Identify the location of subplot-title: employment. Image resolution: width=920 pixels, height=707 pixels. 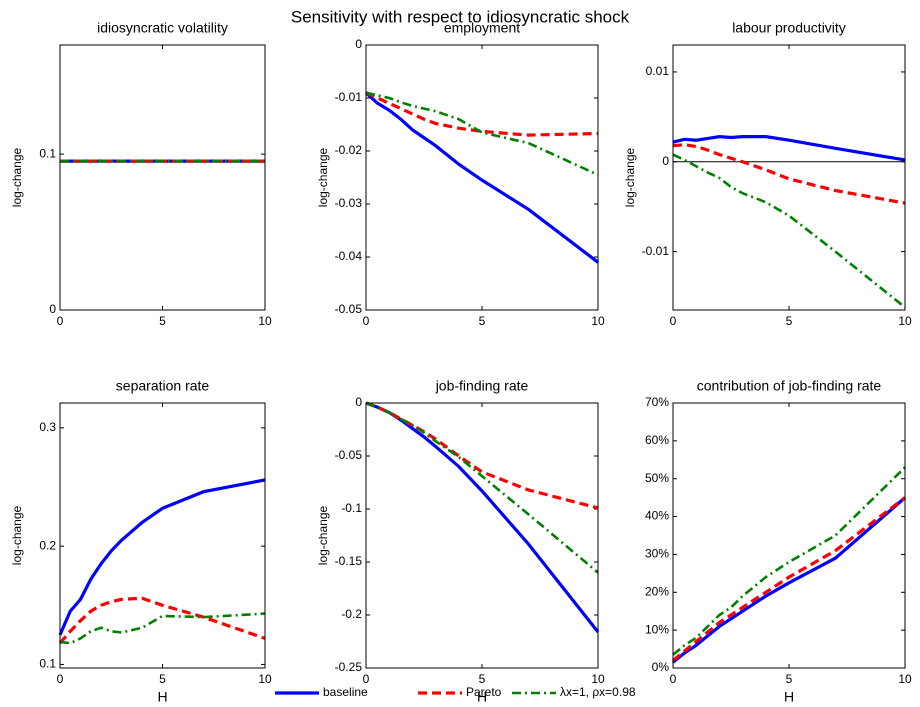
(482, 28).